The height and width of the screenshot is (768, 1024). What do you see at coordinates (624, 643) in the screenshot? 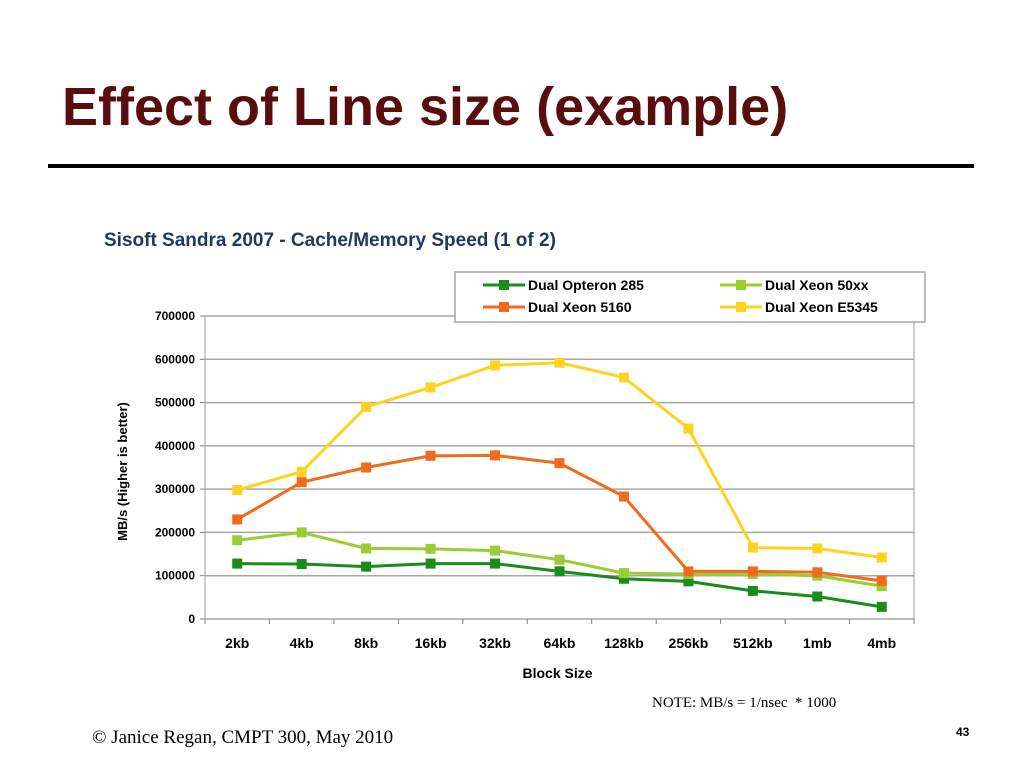
I see `x-tick-label: 128kb` at bounding box center [624, 643].